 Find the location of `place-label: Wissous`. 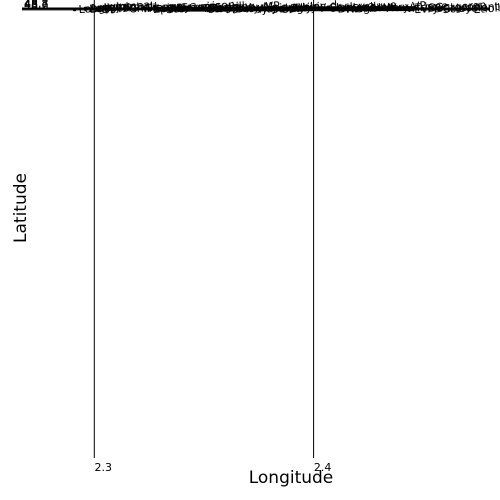

place-label: Wissous is located at coordinates (165, 7).